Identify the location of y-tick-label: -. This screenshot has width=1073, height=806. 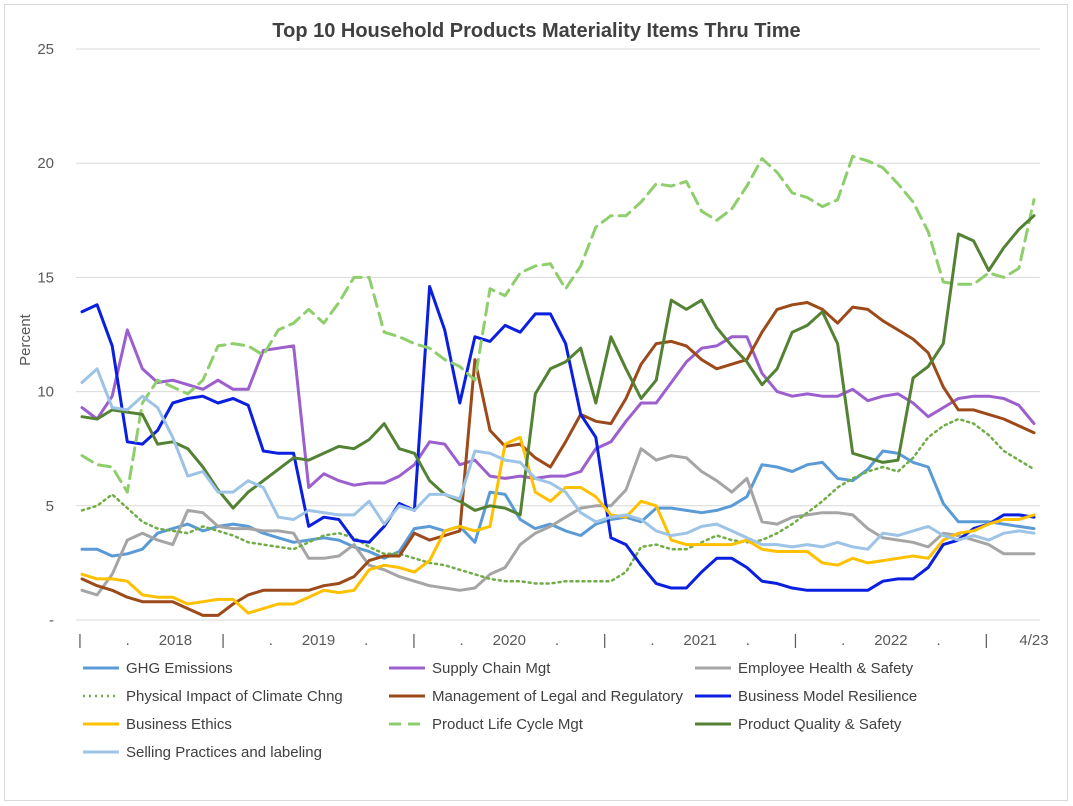
(51, 620).